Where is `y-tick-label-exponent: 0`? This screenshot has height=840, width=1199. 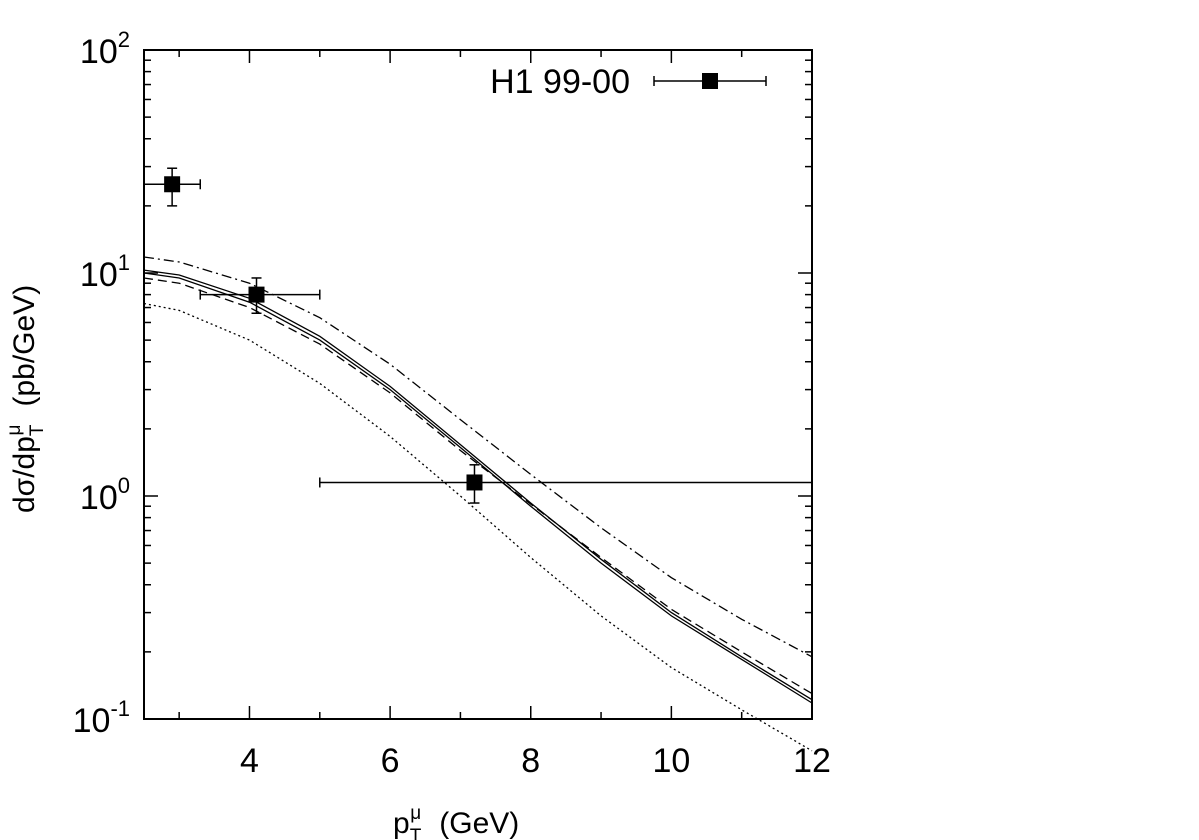 y-tick-label-exponent: 0 is located at coordinates (124, 485).